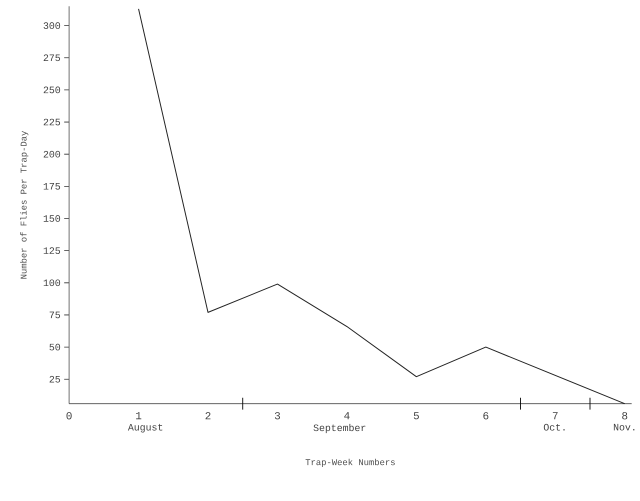 Image resolution: width=640 pixels, height=501 pixels. I want to click on y-tick-label: 175, so click(52, 186).